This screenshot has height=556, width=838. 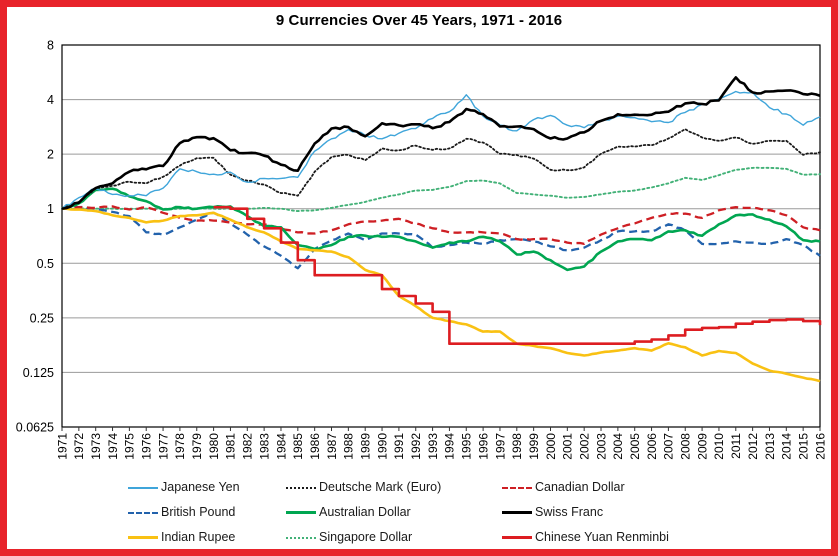 What do you see at coordinates (580, 487) in the screenshot?
I see `legend-label: Canadian Dollar` at bounding box center [580, 487].